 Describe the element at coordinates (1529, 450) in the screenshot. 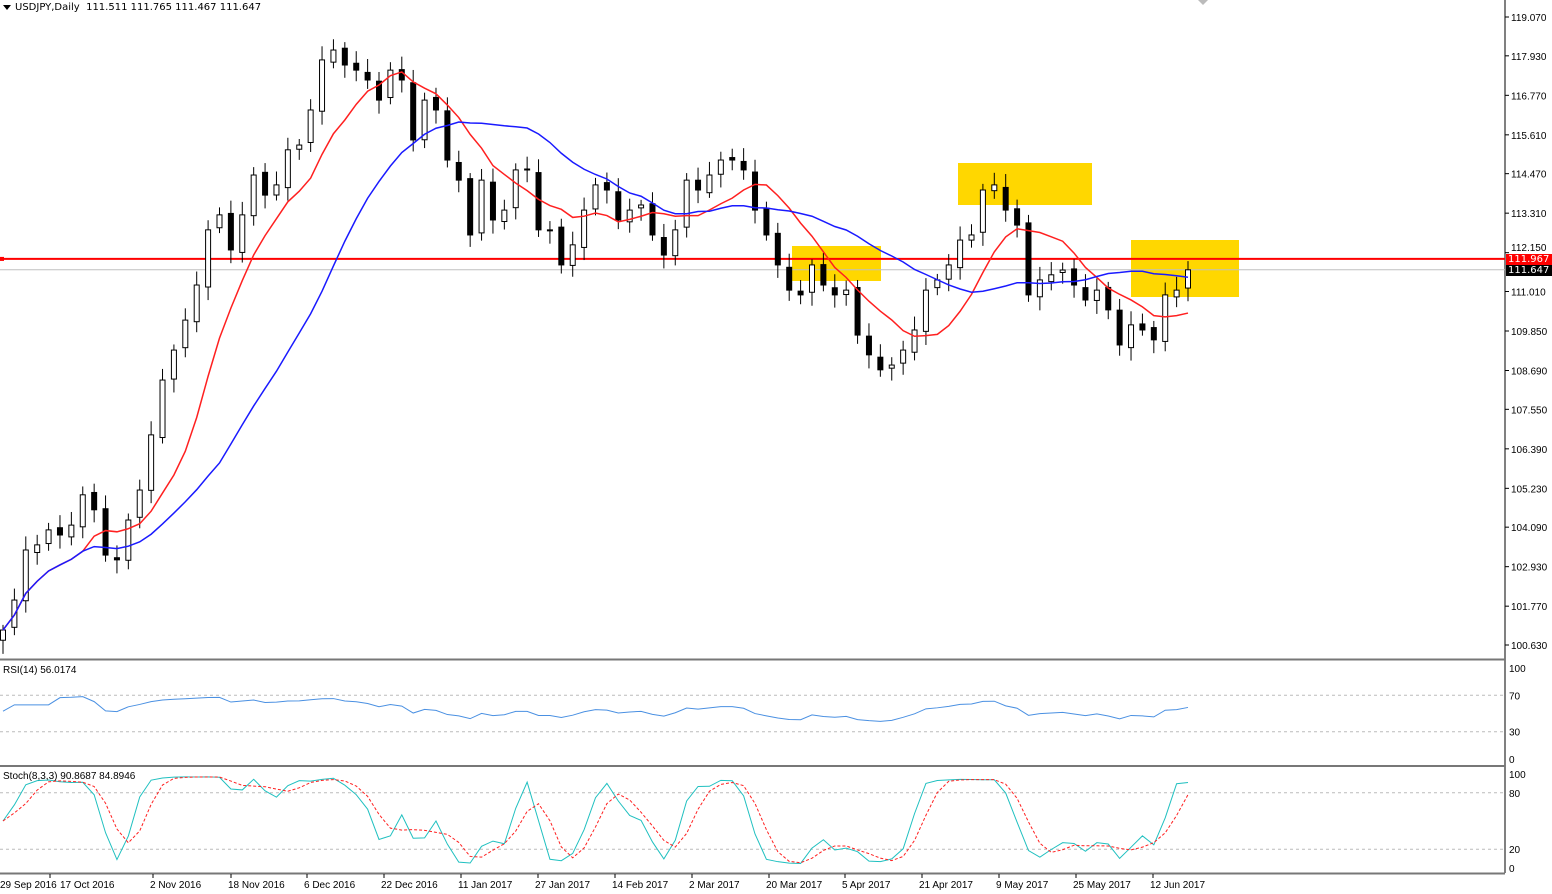

I see `y-tick-label: 106.390` at that location.